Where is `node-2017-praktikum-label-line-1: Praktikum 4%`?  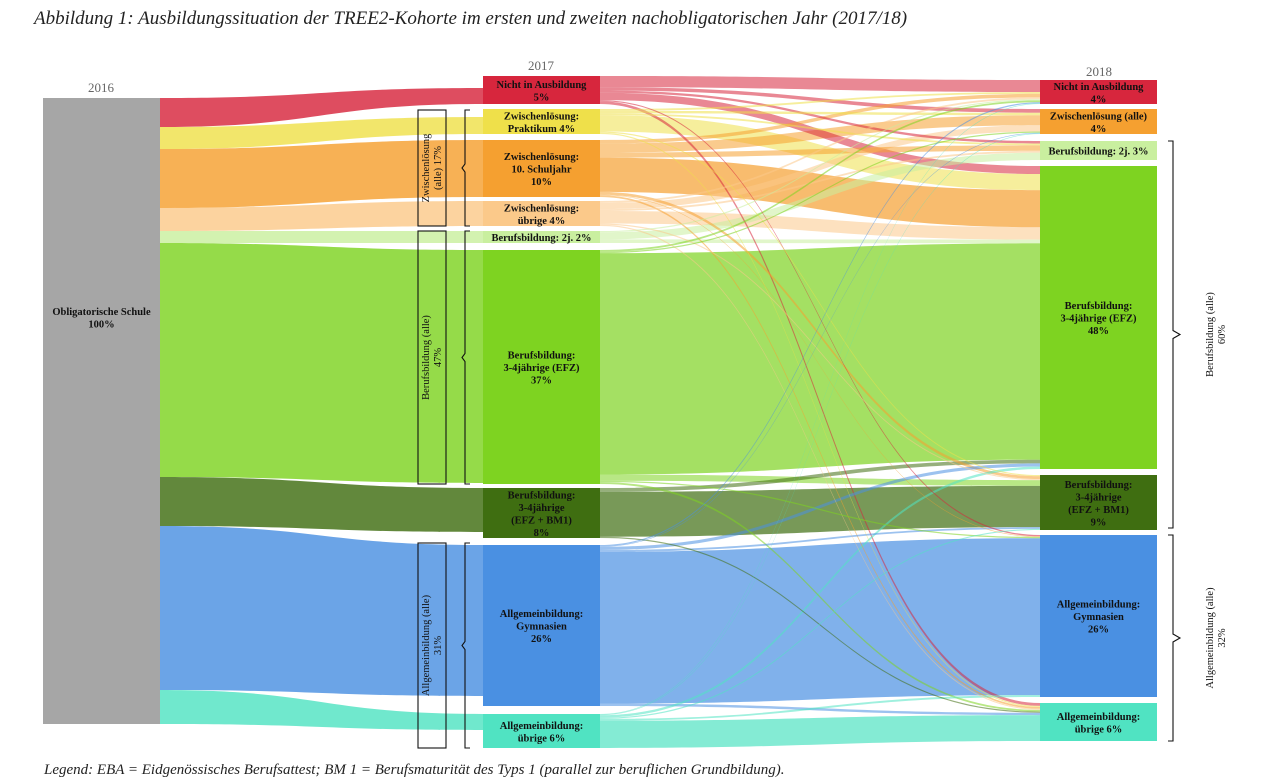
node-2017-praktikum-label-line-1: Praktikum 4% is located at coordinates (541, 129).